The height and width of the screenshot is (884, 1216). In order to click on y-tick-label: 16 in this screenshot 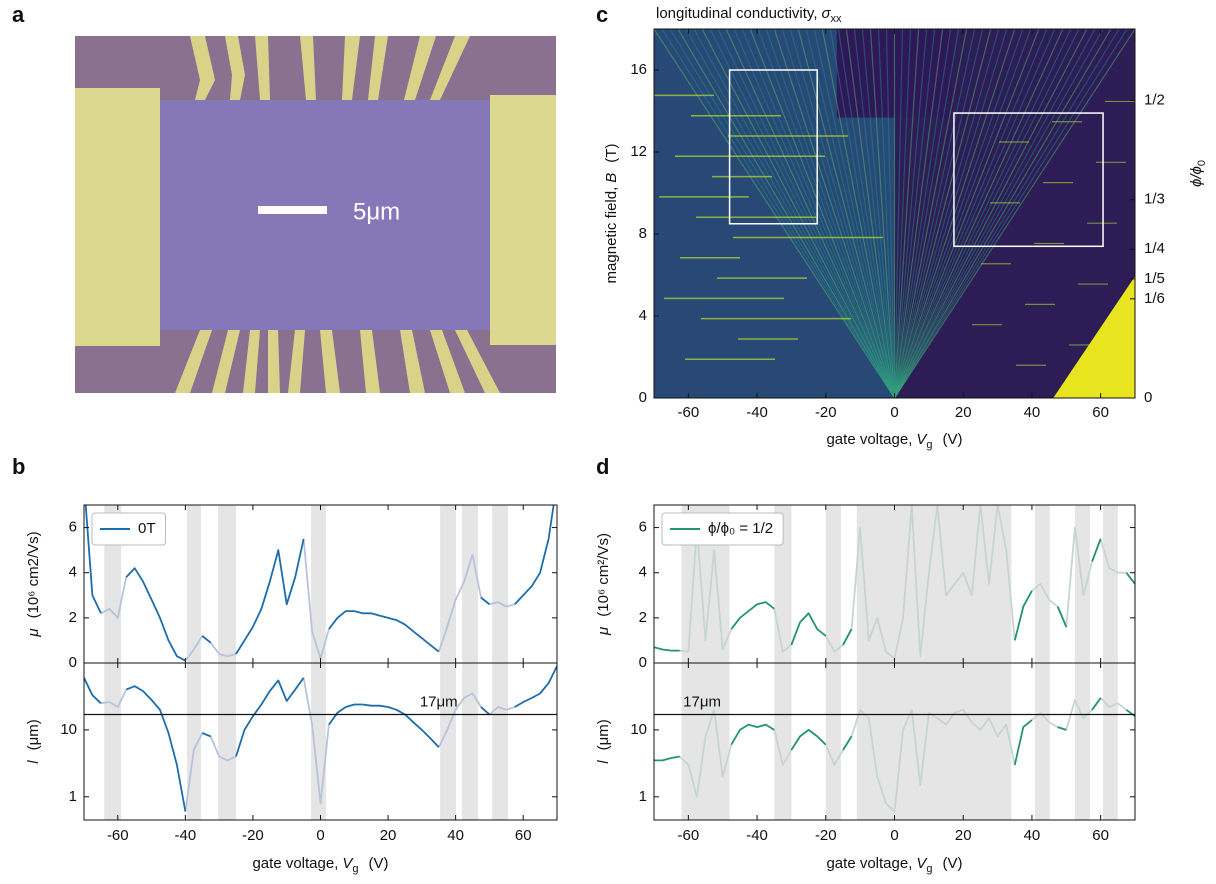, I will do `click(638, 69)`.